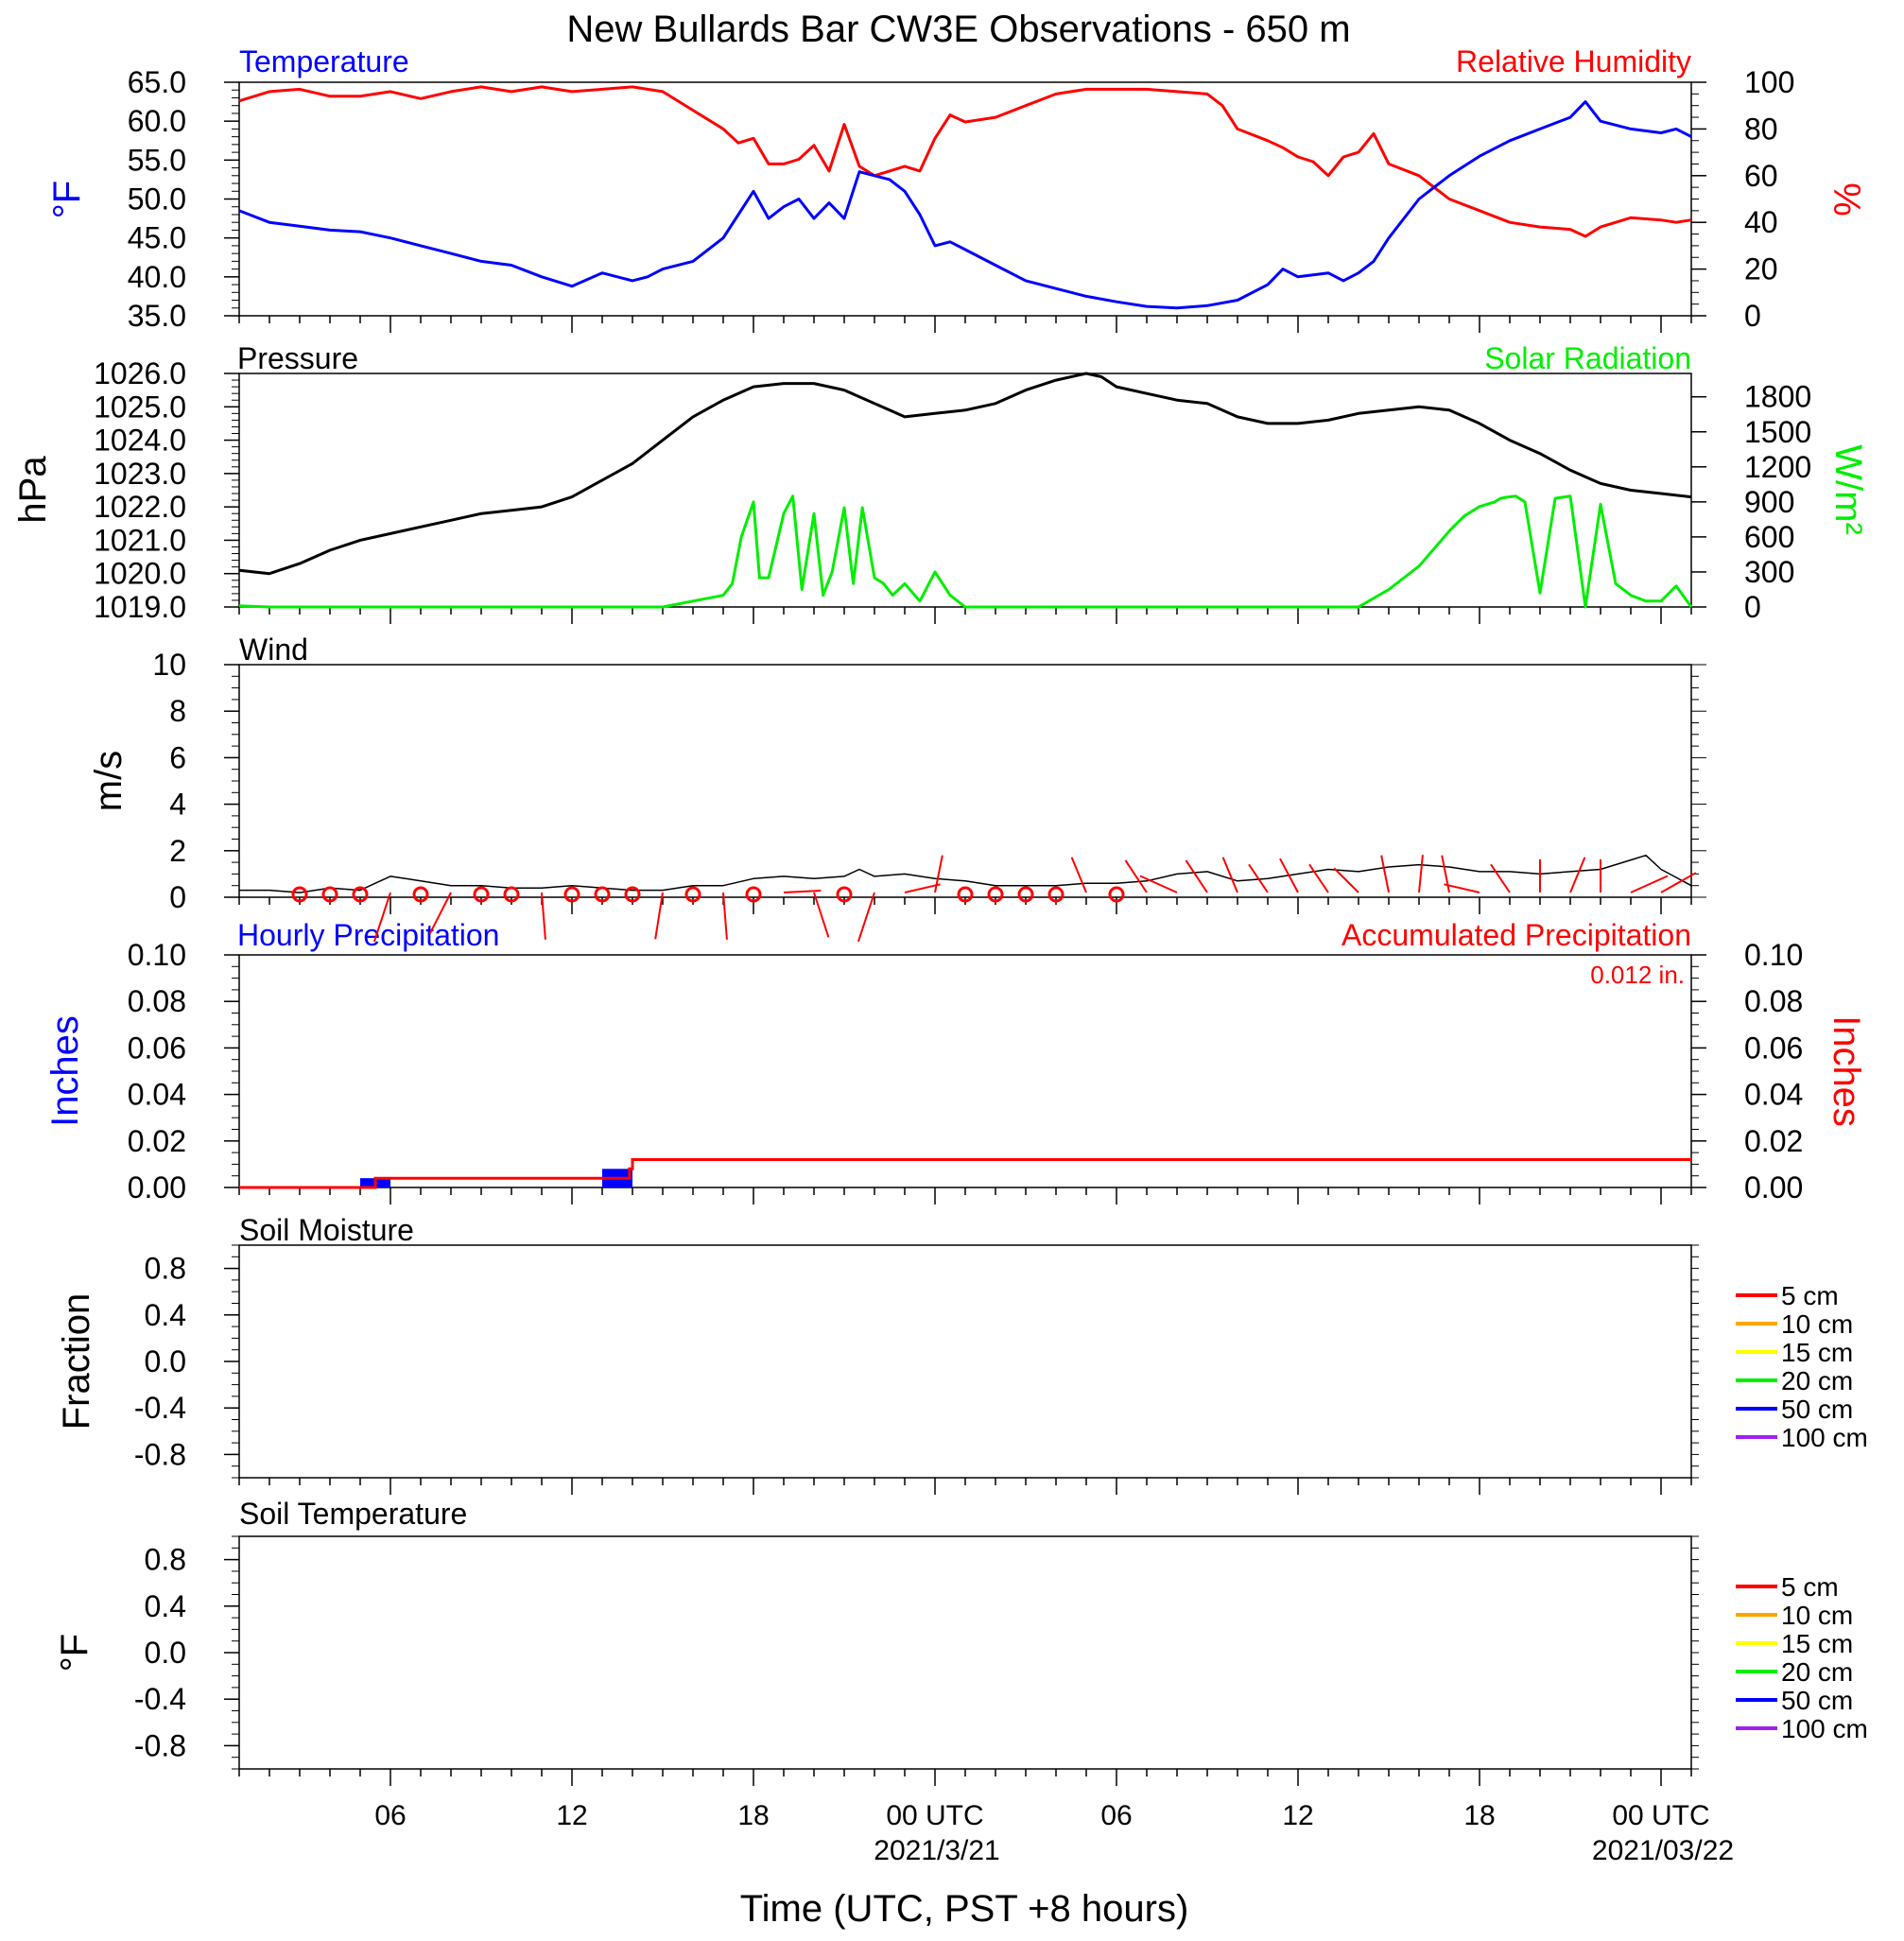 This screenshot has width=1904, height=1941. What do you see at coordinates (140, 407) in the screenshot?
I see `y-tick-label: 1025.0` at bounding box center [140, 407].